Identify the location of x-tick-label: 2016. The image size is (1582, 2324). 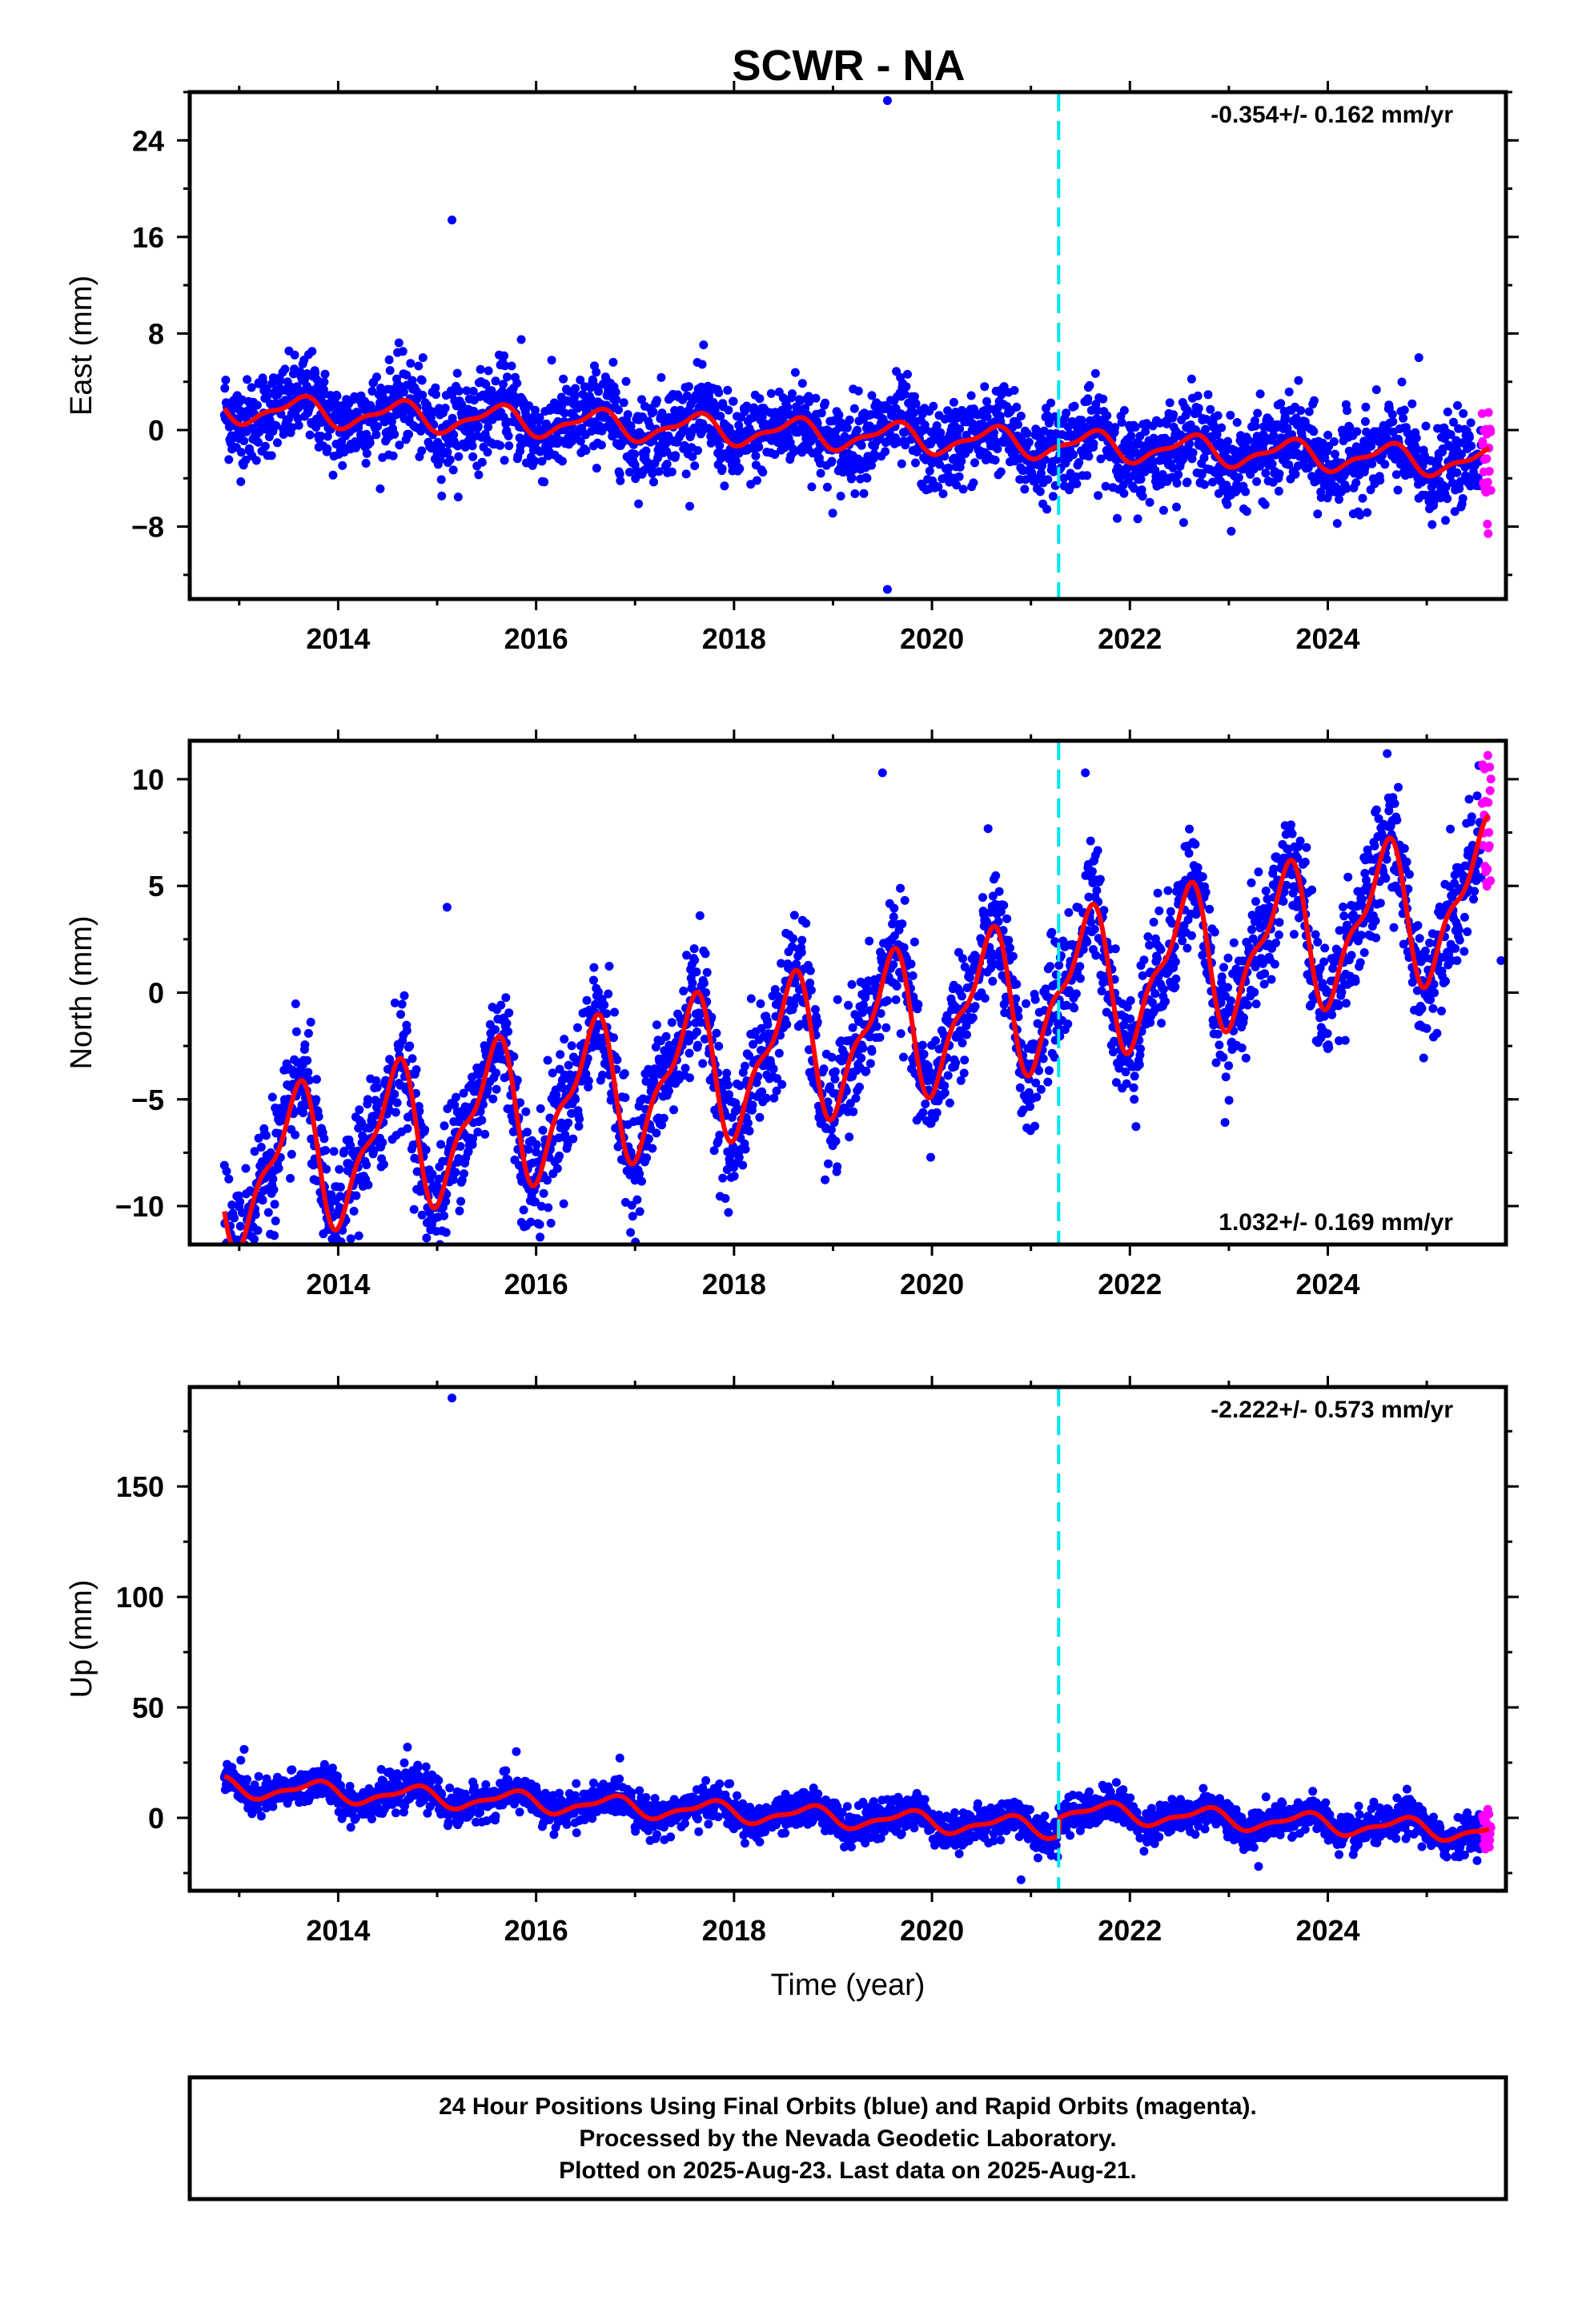
(536, 638).